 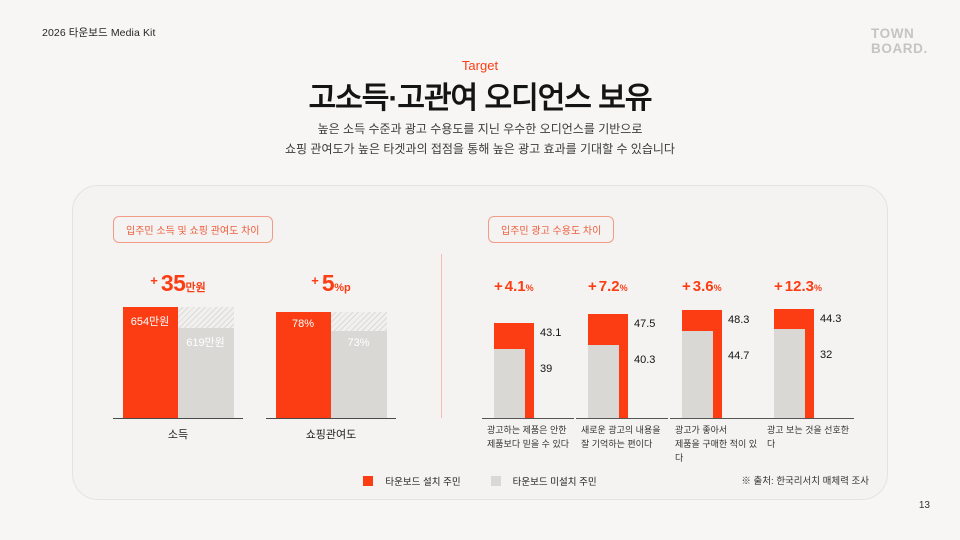 I want to click on installed-bar-value: 78%, so click(x=303, y=324).